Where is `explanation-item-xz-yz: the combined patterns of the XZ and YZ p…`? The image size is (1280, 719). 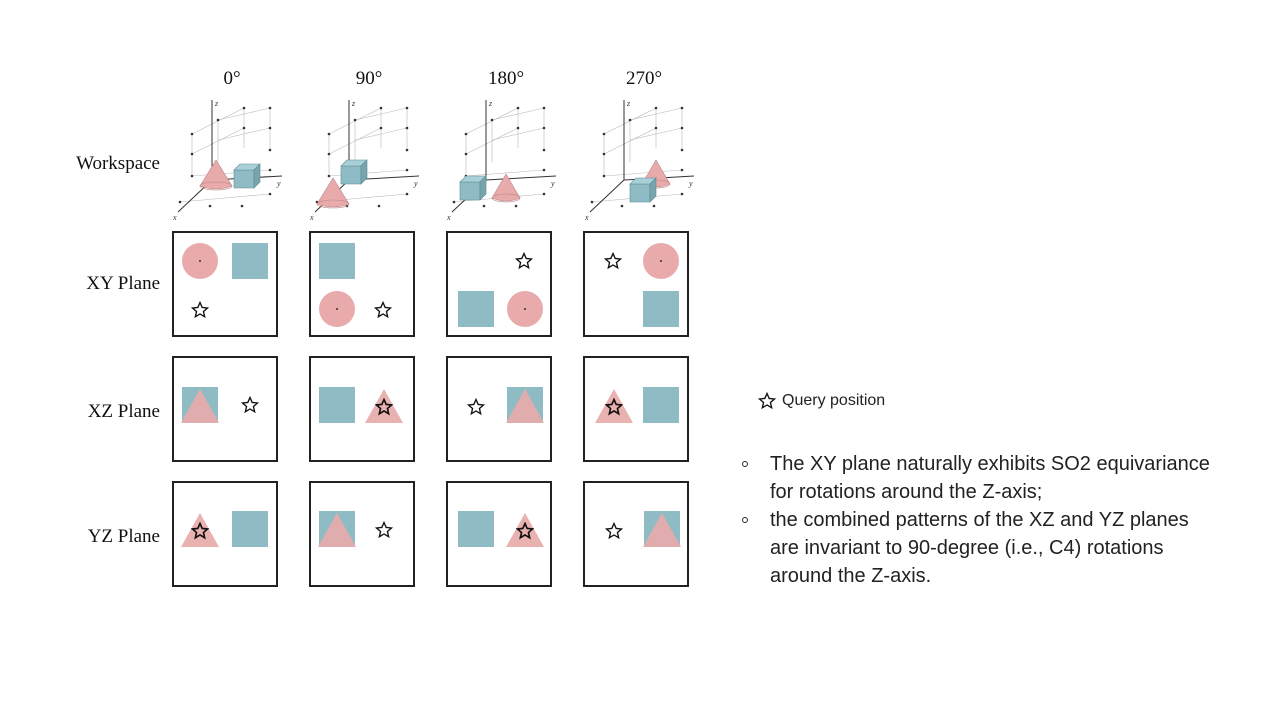
explanation-item-xz-yz: the combined patterns of the XZ and YZ p… is located at coordinates (975, 548).